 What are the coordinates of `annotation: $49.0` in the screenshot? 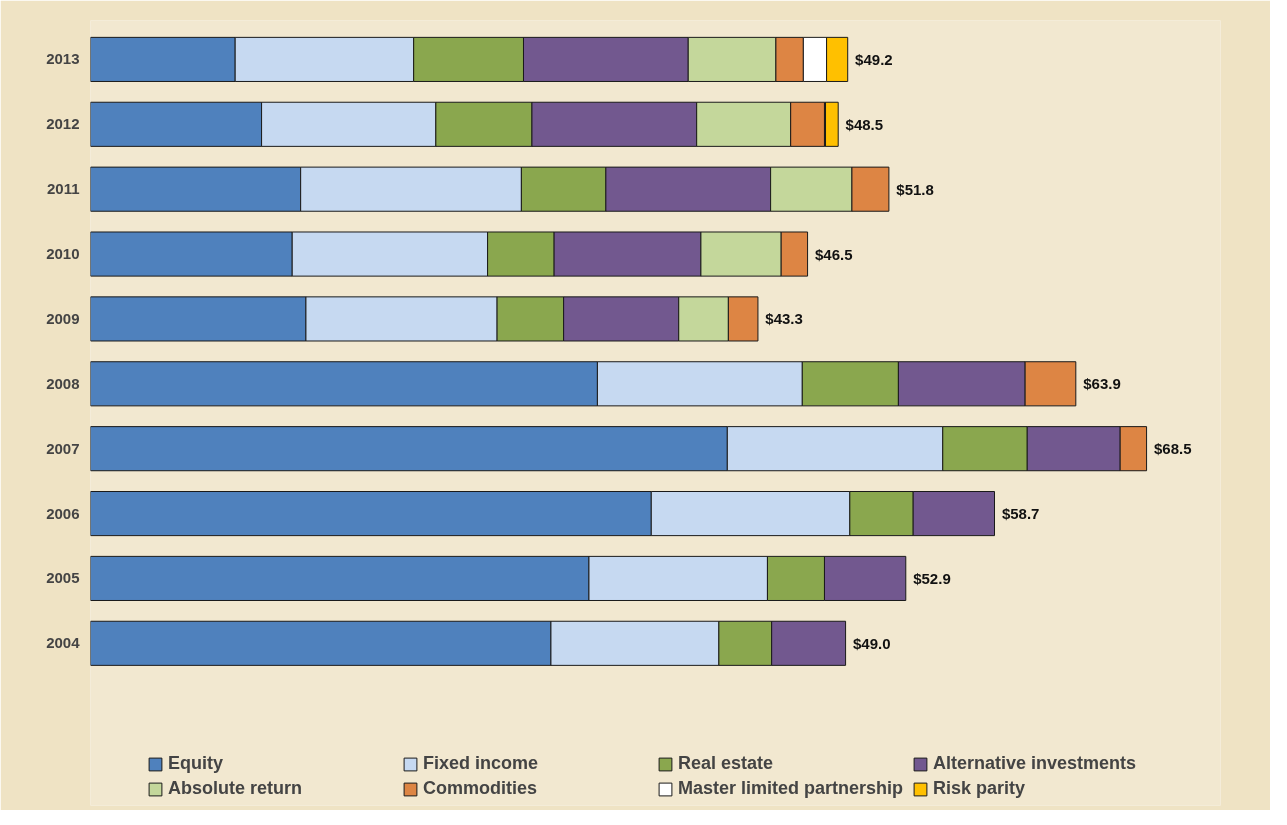 It's located at (871, 643).